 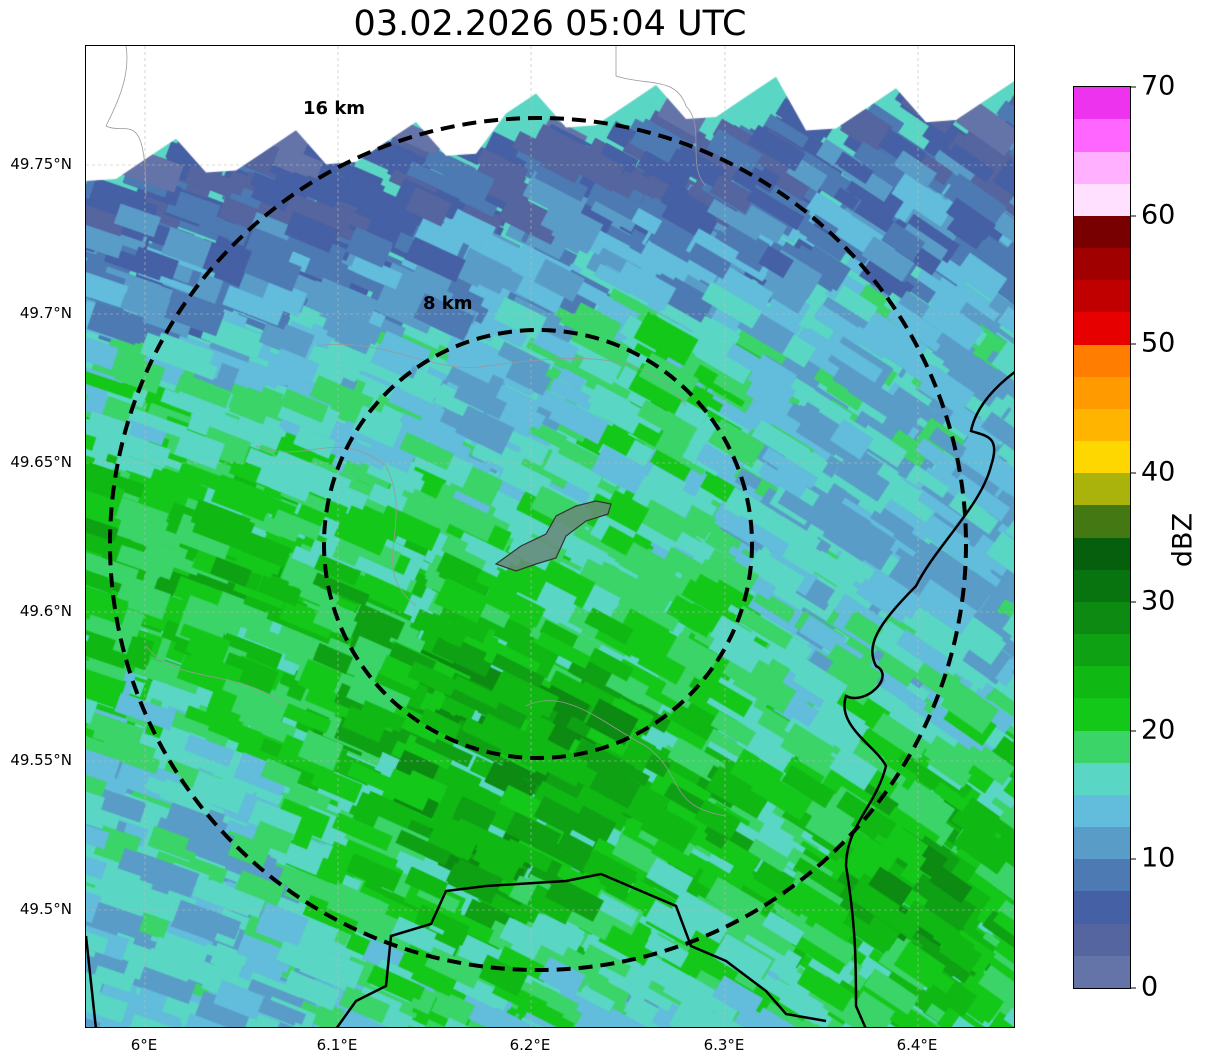 I want to click on range-ring-label-8km: 8 km, so click(x=448, y=303).